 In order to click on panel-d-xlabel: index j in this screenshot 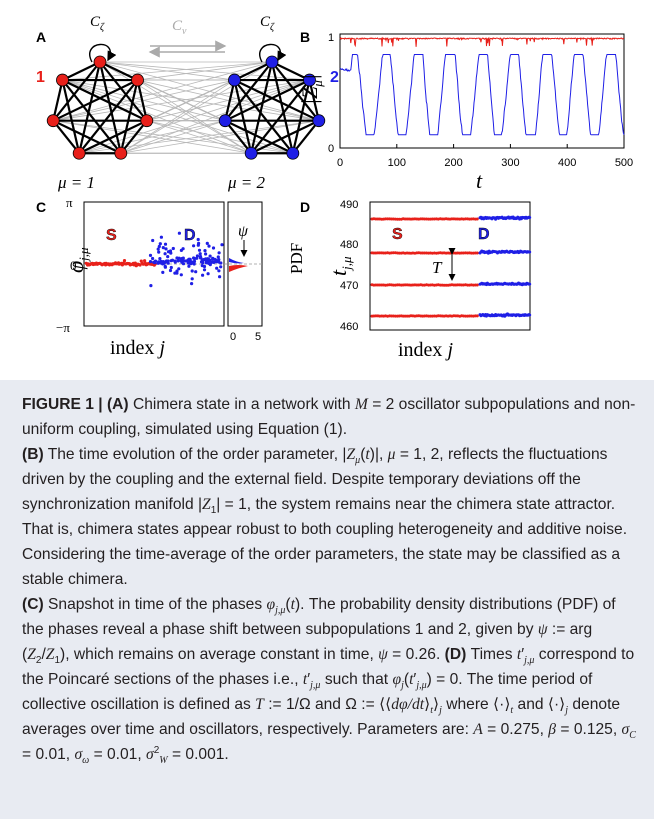, I will do `click(425, 350)`.